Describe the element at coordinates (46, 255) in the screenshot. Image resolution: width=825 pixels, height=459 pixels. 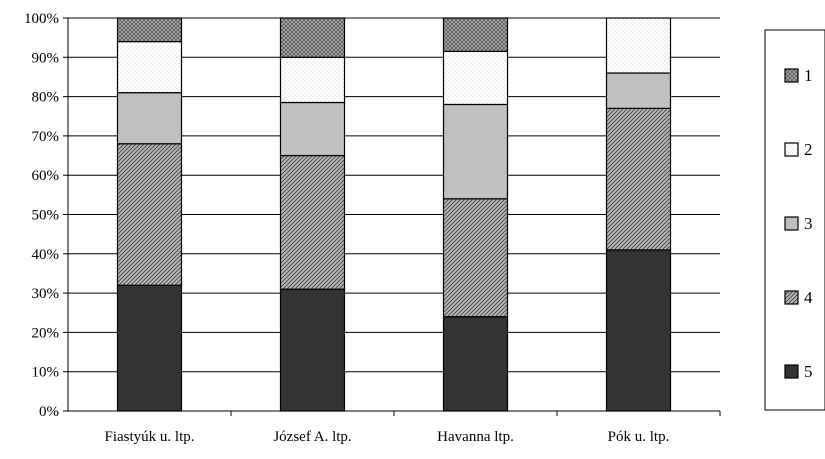
I see `y-tick-label: 40%` at that location.